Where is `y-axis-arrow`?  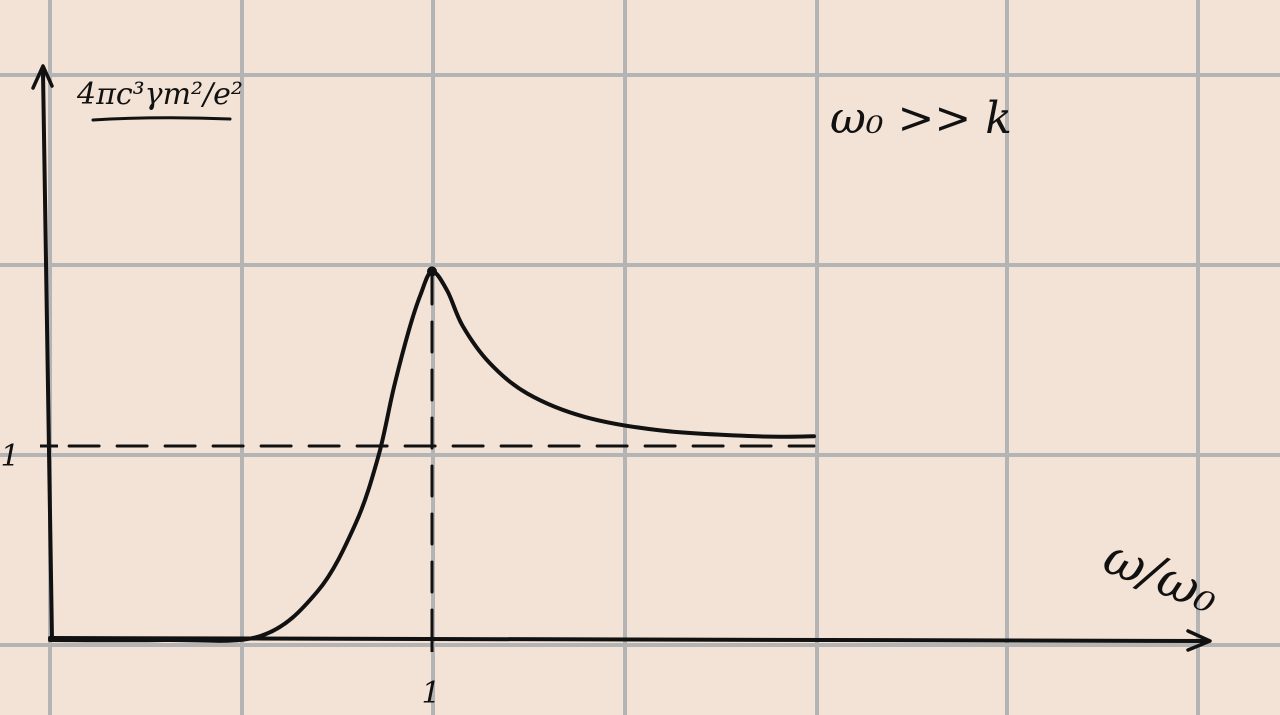 y-axis-arrow is located at coordinates (42, 77).